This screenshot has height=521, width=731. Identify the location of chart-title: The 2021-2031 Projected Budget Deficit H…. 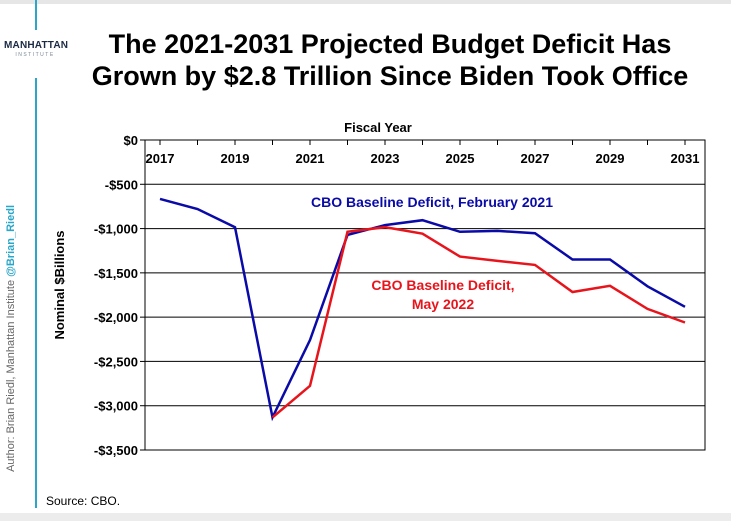
(390, 60).